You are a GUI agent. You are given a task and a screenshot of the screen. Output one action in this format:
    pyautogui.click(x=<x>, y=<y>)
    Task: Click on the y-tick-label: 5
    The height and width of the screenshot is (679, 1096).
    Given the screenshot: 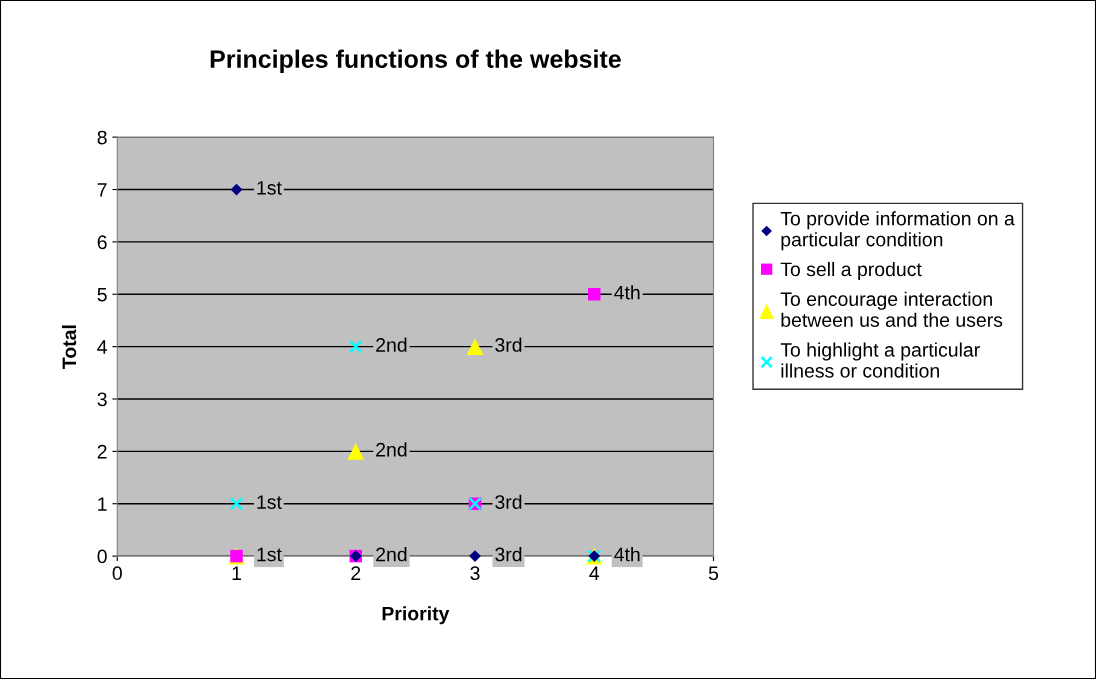 What is the action you would take?
    pyautogui.click(x=102, y=294)
    